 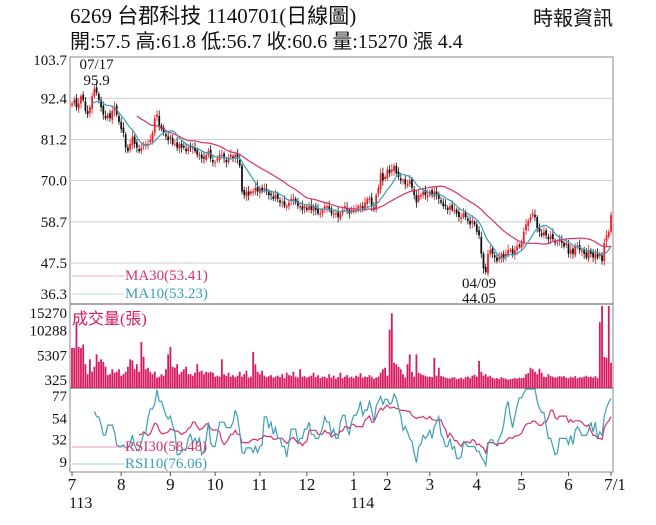 What do you see at coordinates (50, 61) in the screenshot?
I see `price-tick-label: 103.7` at bounding box center [50, 61].